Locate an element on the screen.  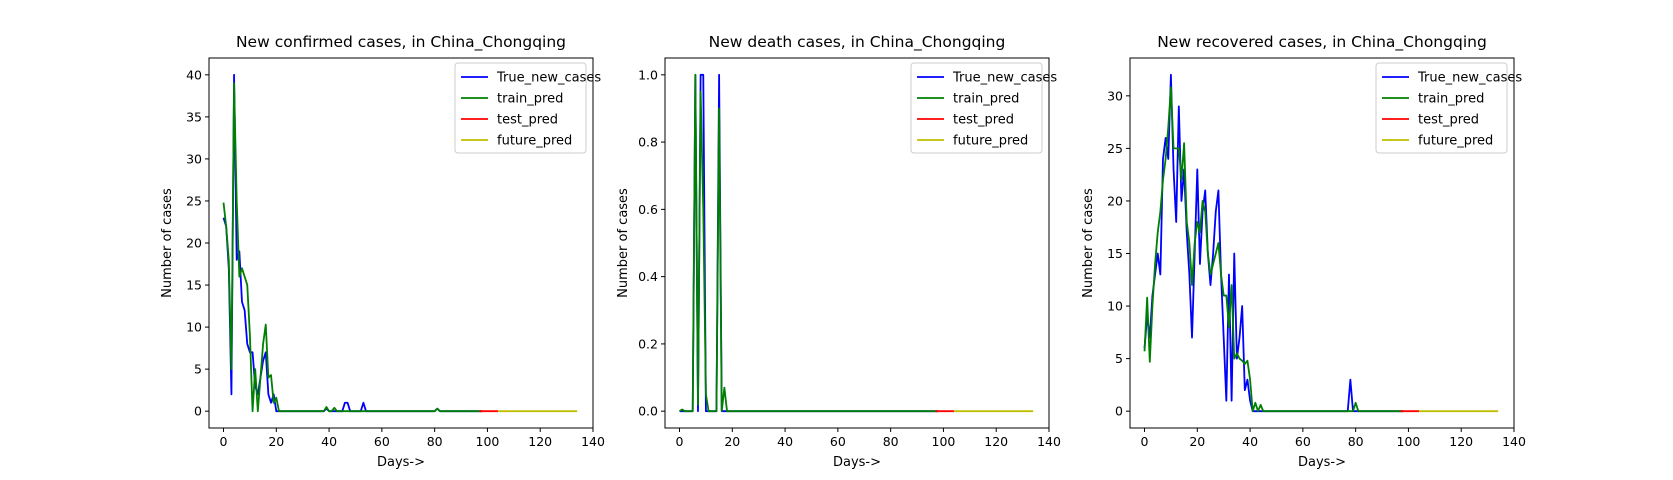
chart-title: New recovered cases, in China_Chongqing is located at coordinates (1322, 42).